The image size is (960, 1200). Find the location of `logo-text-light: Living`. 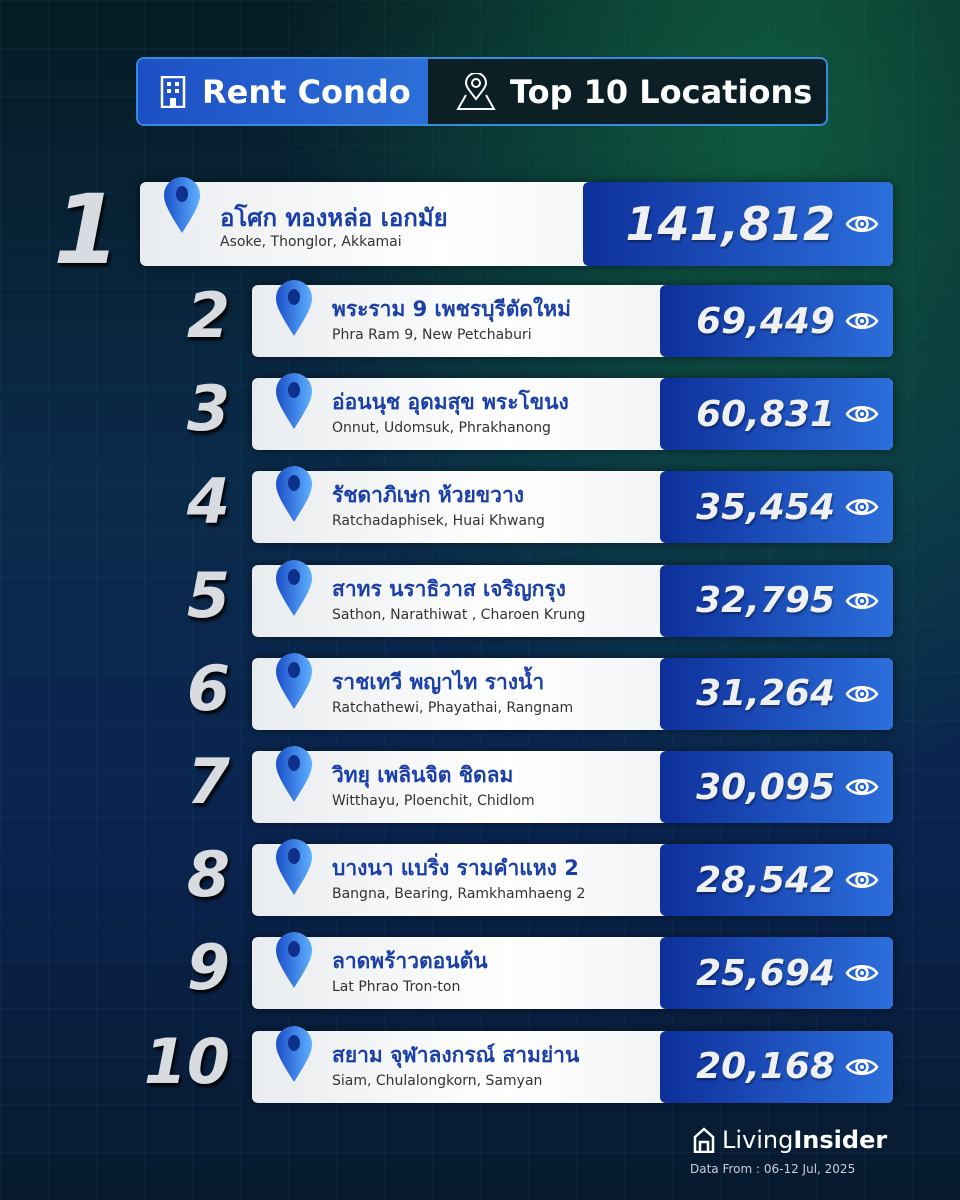

logo-text-light: Living is located at coordinates (758, 1140).